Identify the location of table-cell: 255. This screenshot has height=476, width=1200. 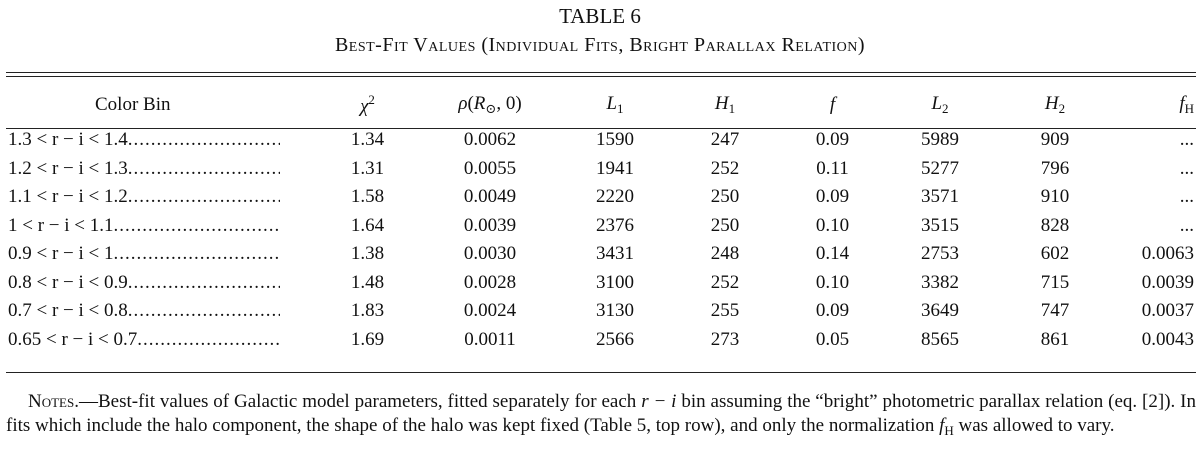
(725, 311).